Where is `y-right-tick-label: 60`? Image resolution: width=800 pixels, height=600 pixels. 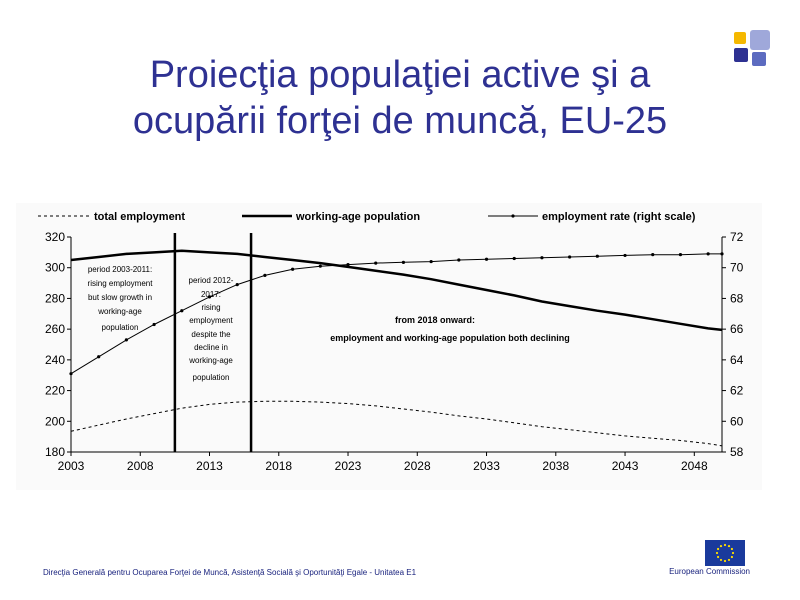
y-right-tick-label: 60 is located at coordinates (737, 421).